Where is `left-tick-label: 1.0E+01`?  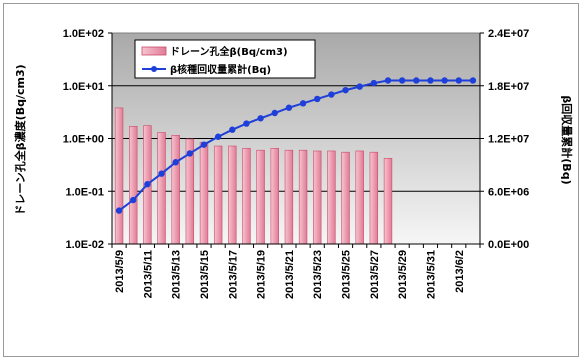
left-tick-label: 1.0E+01 is located at coordinates (83, 87).